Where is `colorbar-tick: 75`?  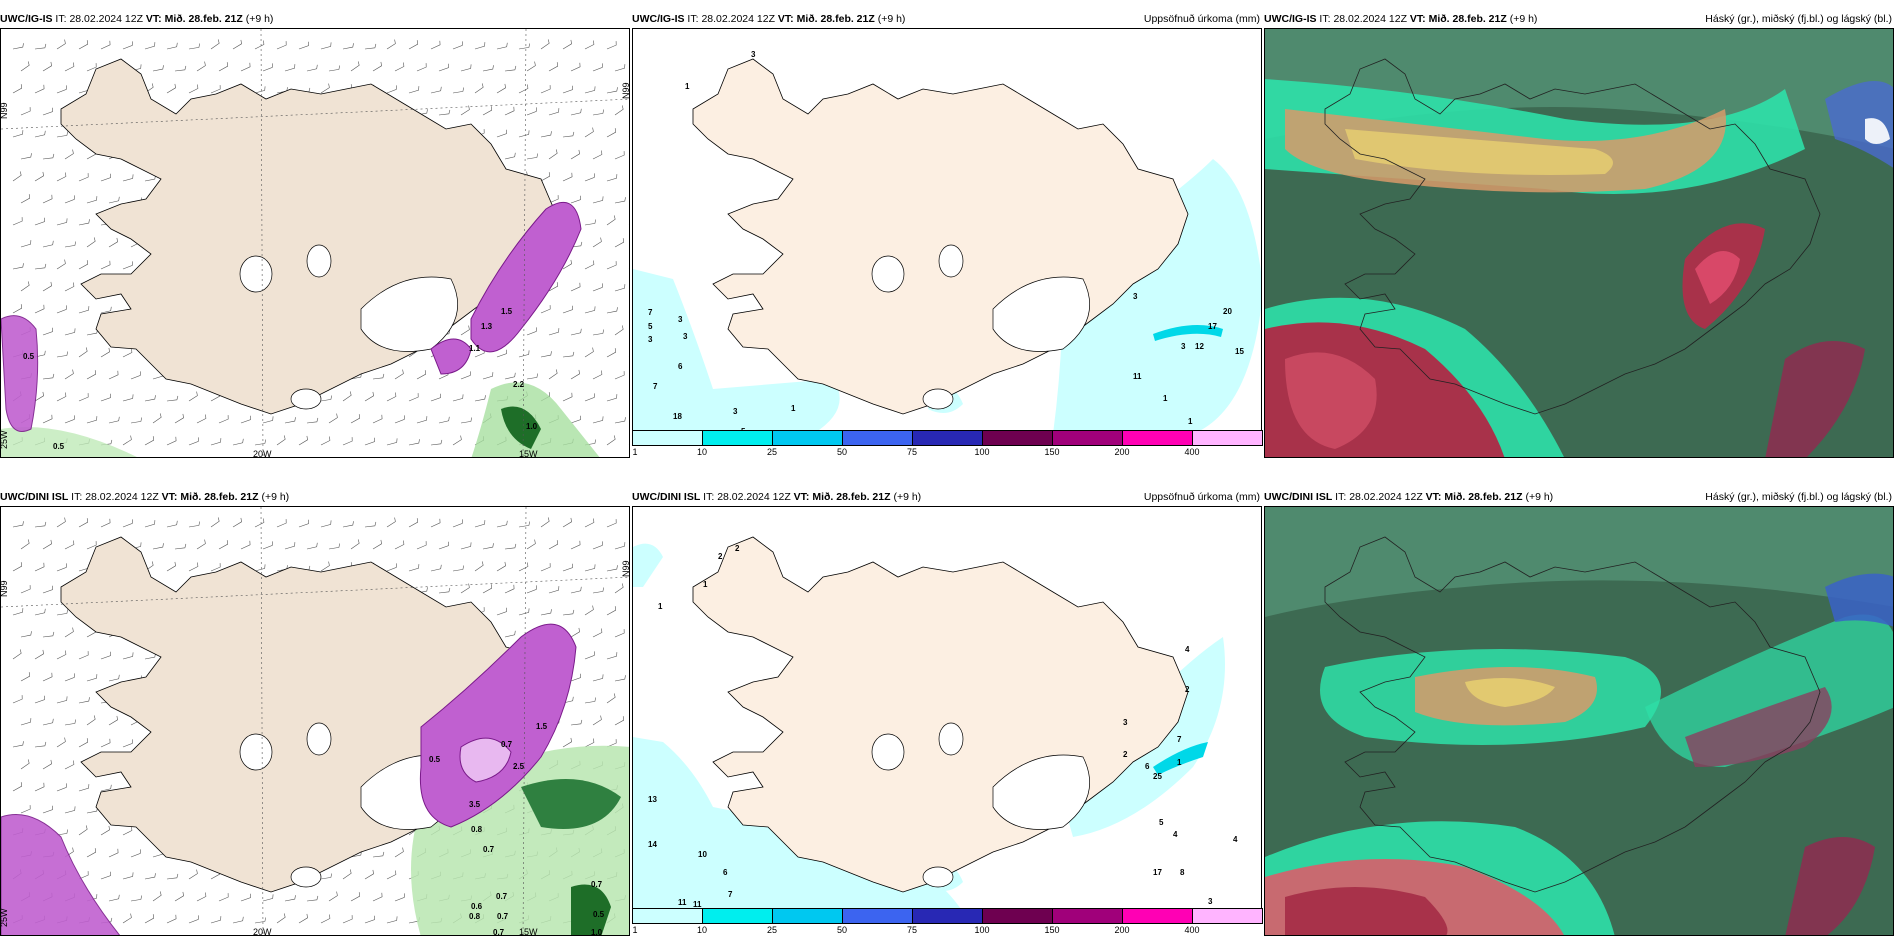
colorbar-tick: 75 is located at coordinates (912, 452).